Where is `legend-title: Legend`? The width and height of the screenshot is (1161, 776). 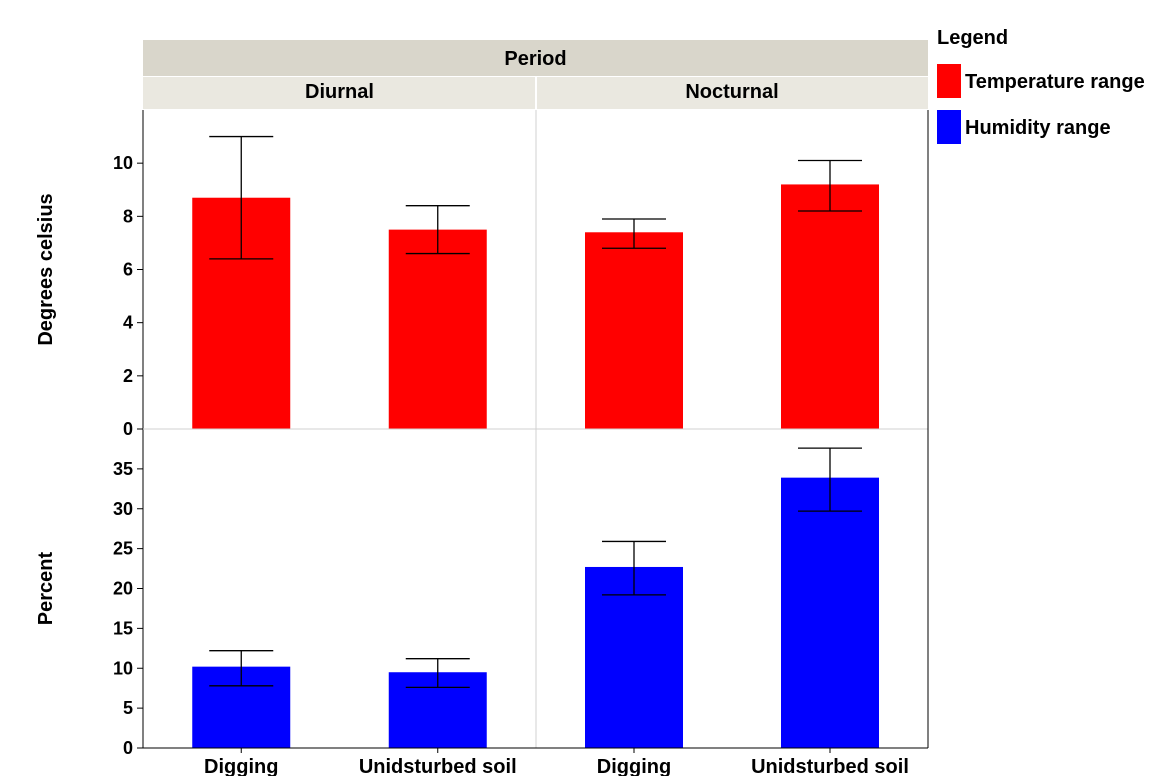
legend-title: Legend is located at coordinates (972, 38).